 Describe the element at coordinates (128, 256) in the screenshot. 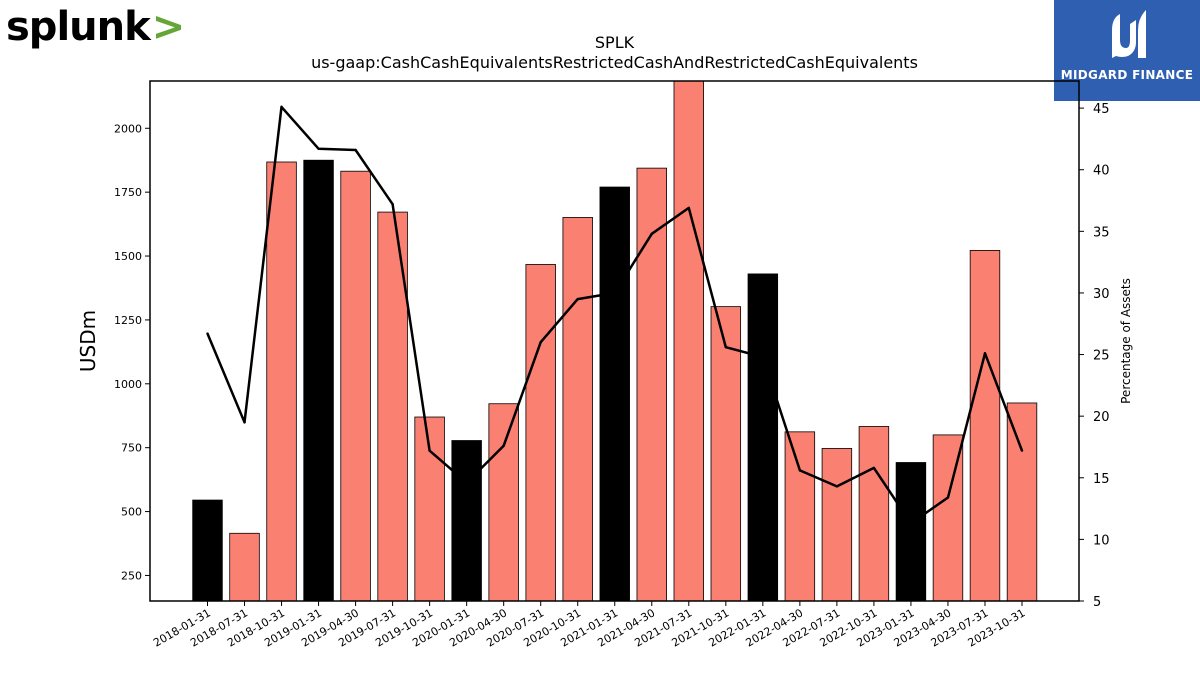

I see `y-tick-label: 1500` at that location.